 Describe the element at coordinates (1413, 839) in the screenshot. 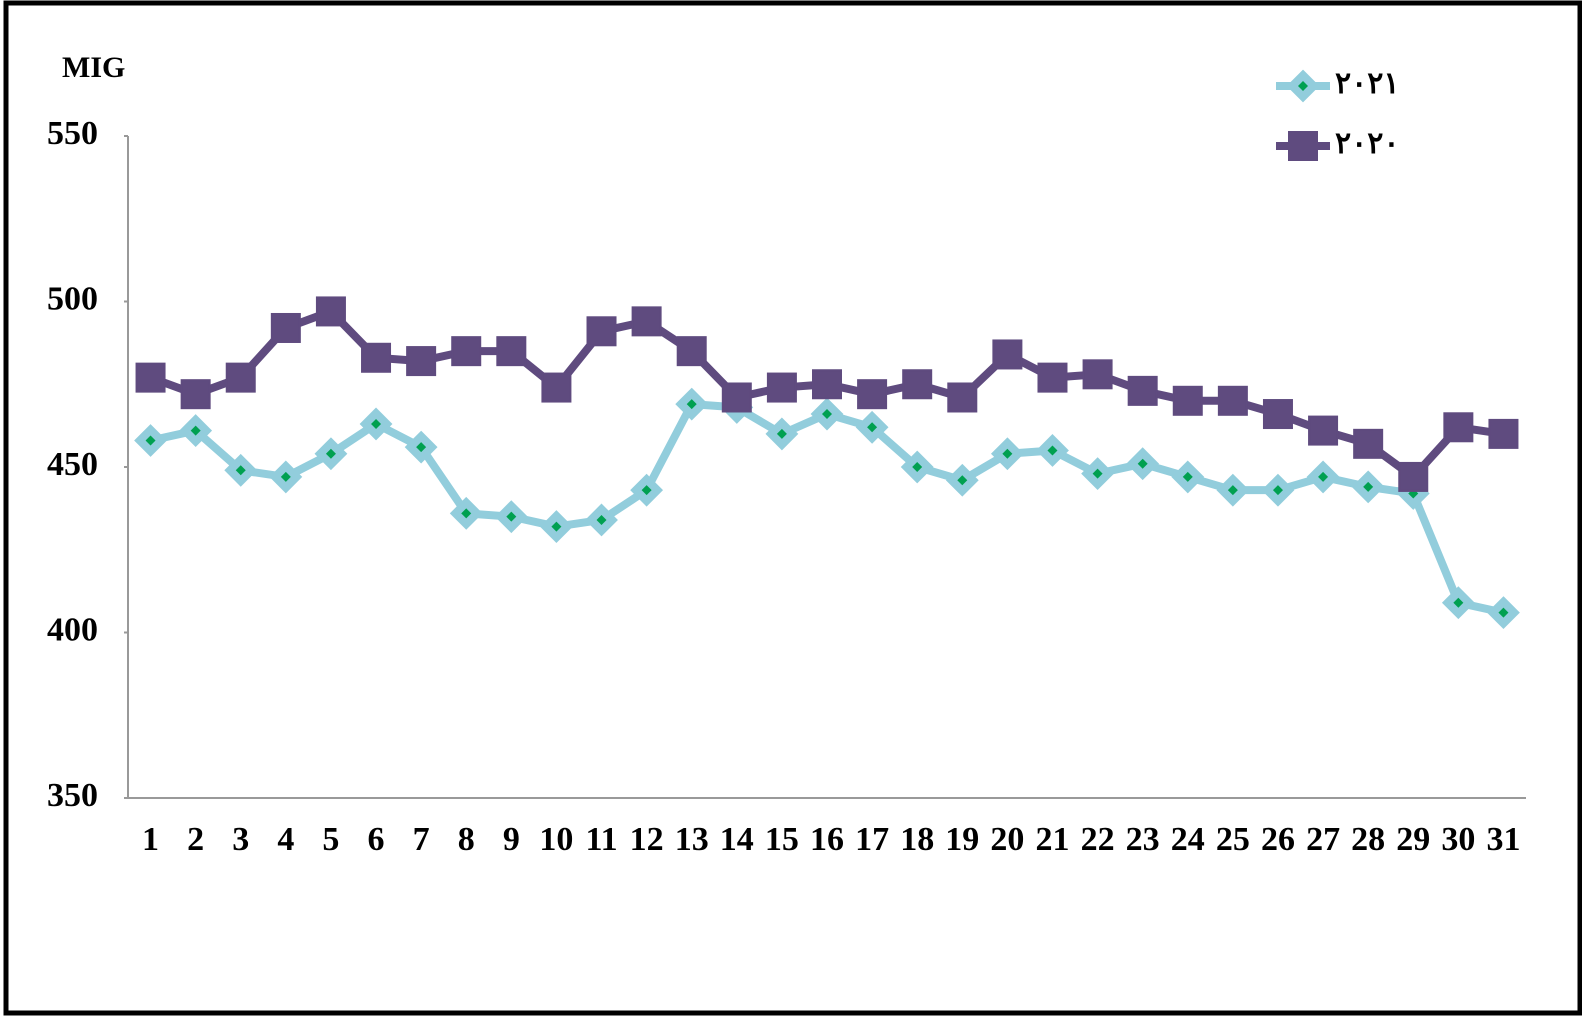

I see `x-tick-label: 29` at that location.